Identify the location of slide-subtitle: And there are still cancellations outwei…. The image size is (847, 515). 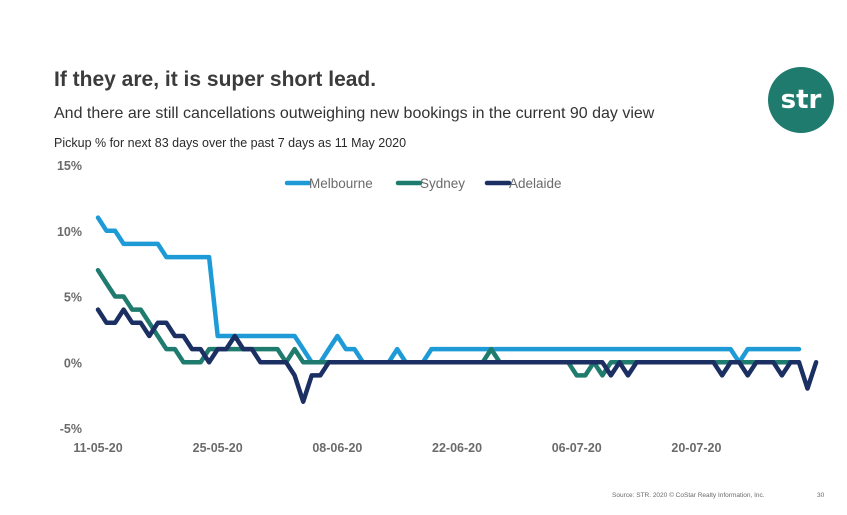
(354, 113).